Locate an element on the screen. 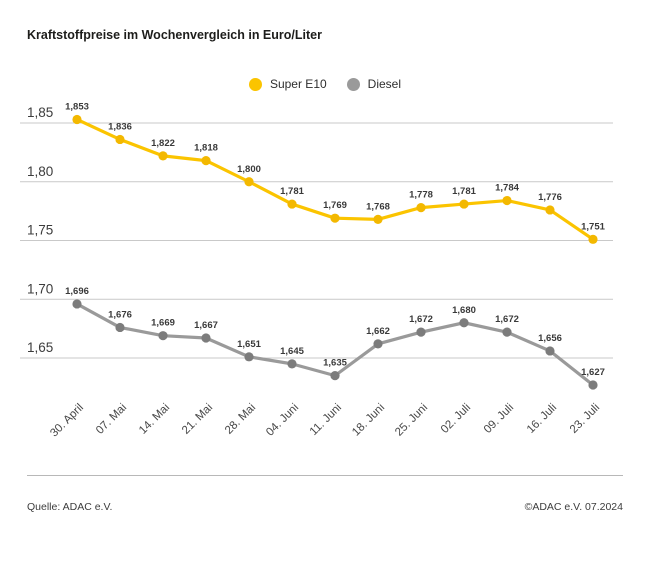 Image resolution: width=650 pixels, height=570 pixels. x-axis-label: 02. Juli is located at coordinates (456, 419).